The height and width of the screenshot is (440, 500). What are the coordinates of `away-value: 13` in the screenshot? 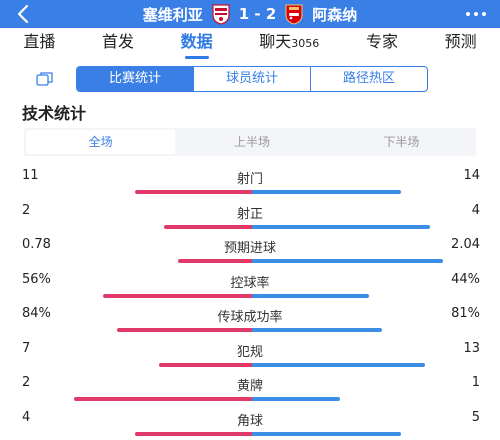 It's located at (471, 348).